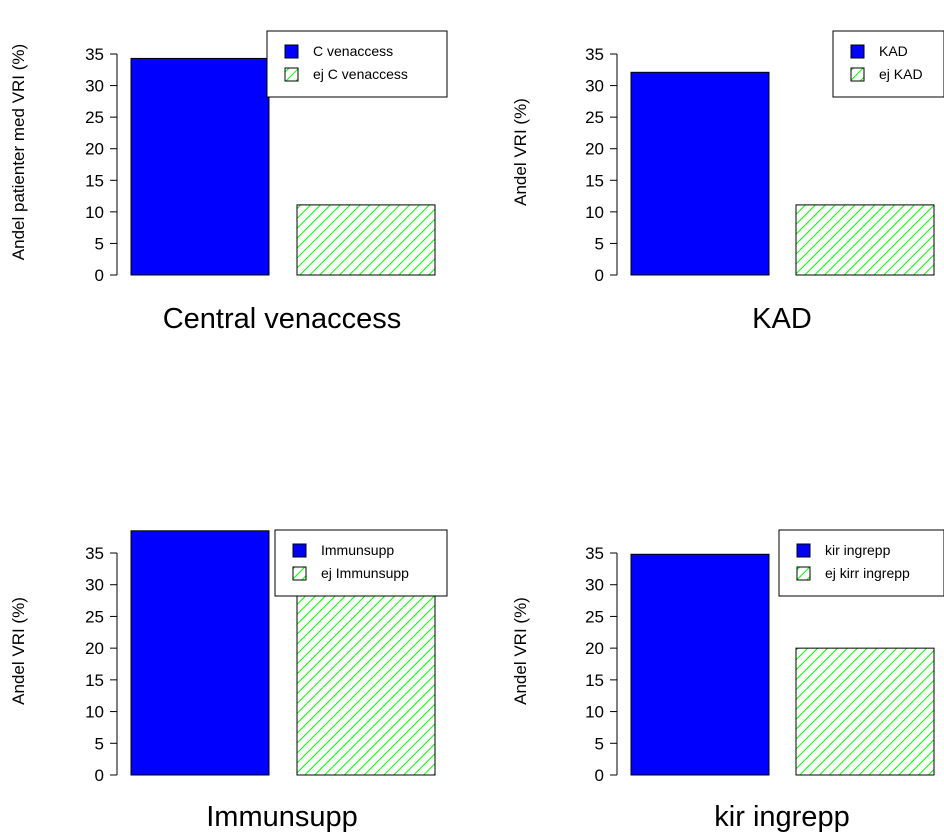 The width and height of the screenshot is (944, 835). What do you see at coordinates (893, 51) in the screenshot?
I see `legend-entry: KAD` at bounding box center [893, 51].